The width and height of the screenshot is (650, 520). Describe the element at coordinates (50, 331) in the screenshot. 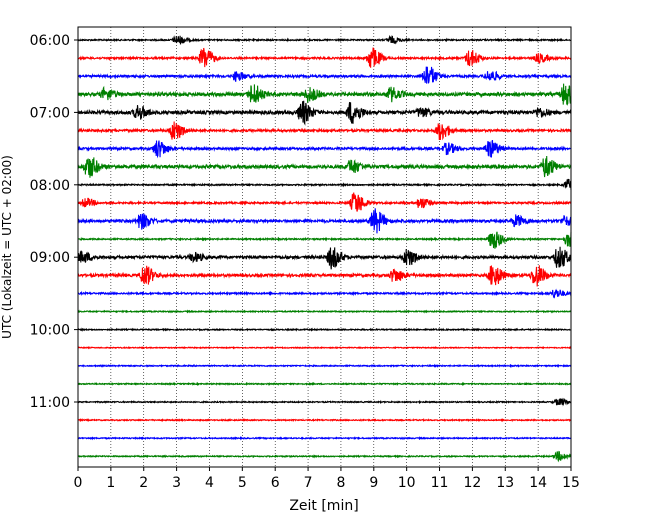

I see `y-tick-label: 10:00` at that location.